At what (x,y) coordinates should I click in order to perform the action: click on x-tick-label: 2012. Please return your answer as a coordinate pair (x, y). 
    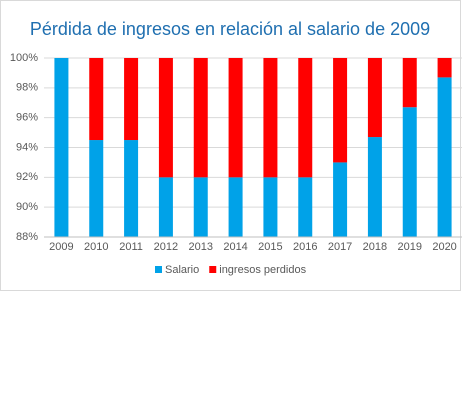
    Looking at the image, I should click on (166, 247).